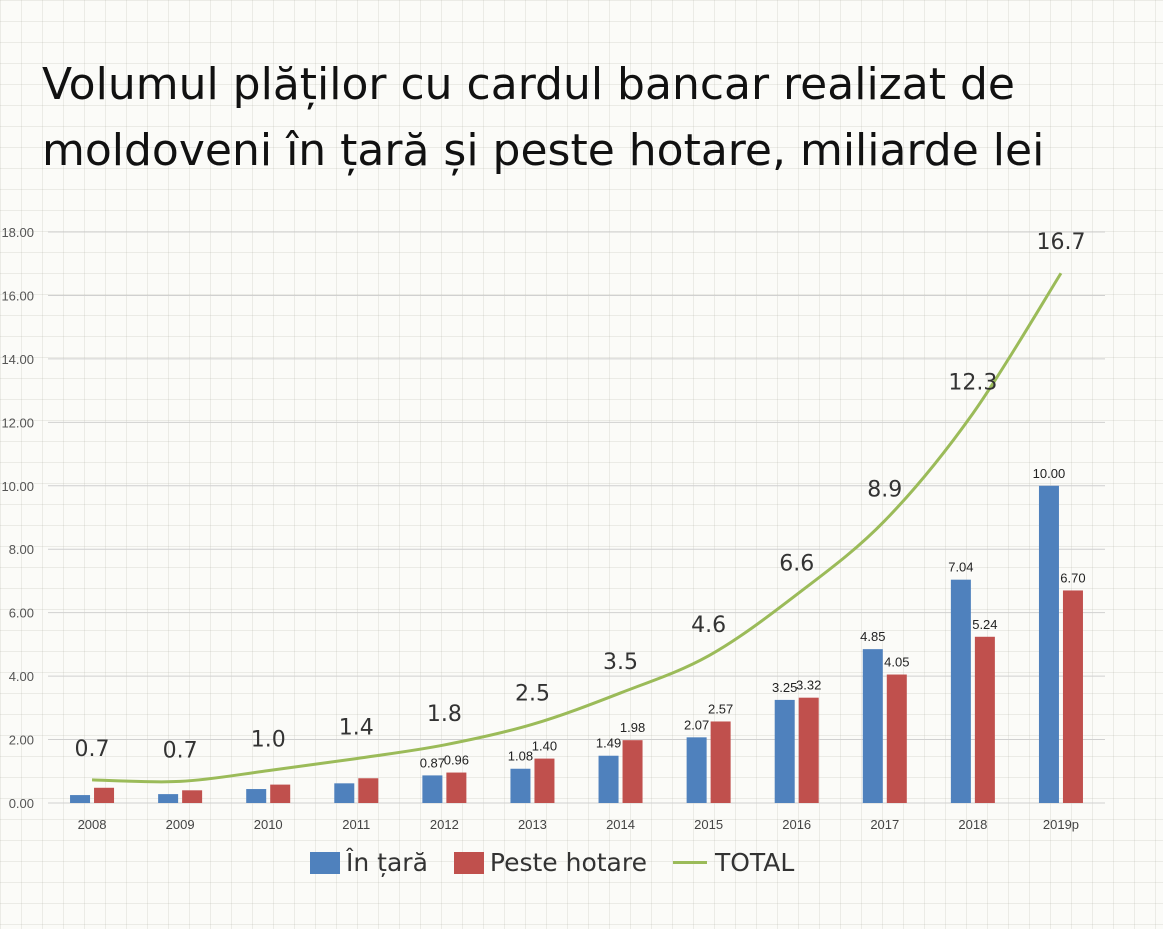 Image resolution: width=1163 pixels, height=929 pixels. Describe the element at coordinates (325, 862) in the screenshot. I see `legend-swatch-in-tara` at that location.